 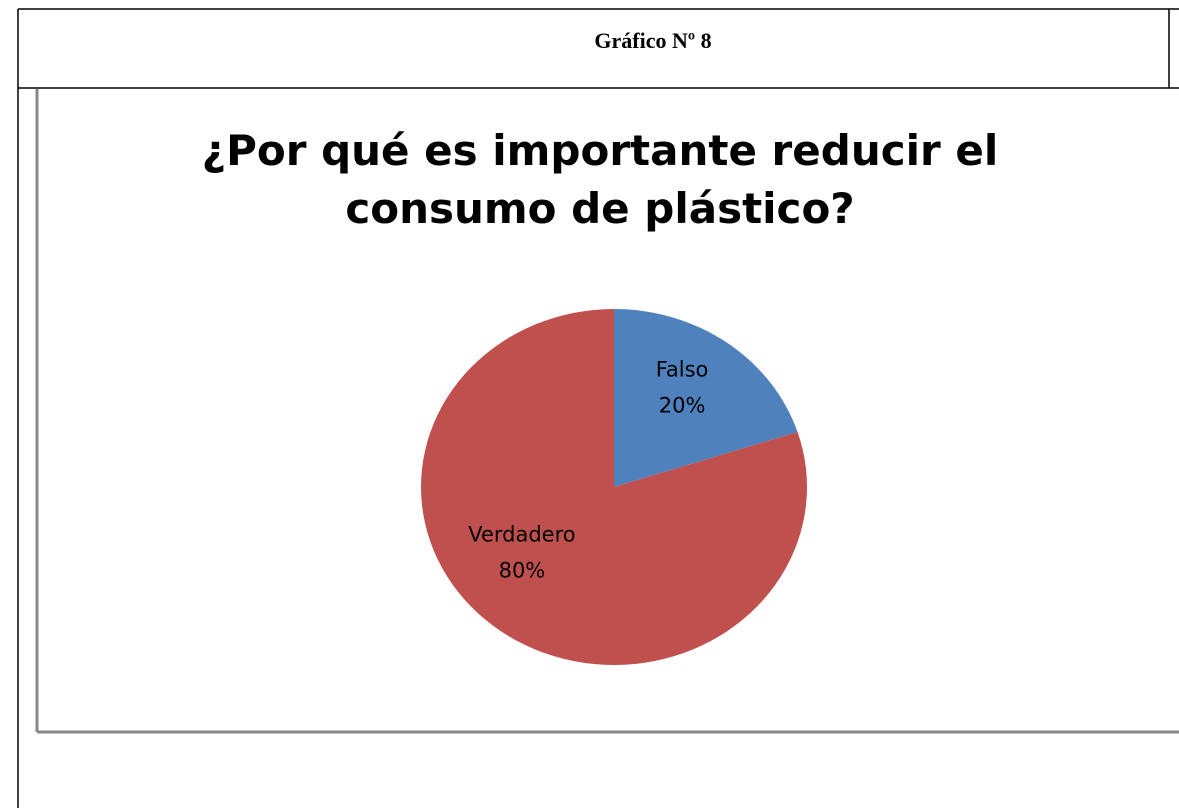 What do you see at coordinates (522, 570) in the screenshot?
I see `slice-value-label: 80%` at bounding box center [522, 570].